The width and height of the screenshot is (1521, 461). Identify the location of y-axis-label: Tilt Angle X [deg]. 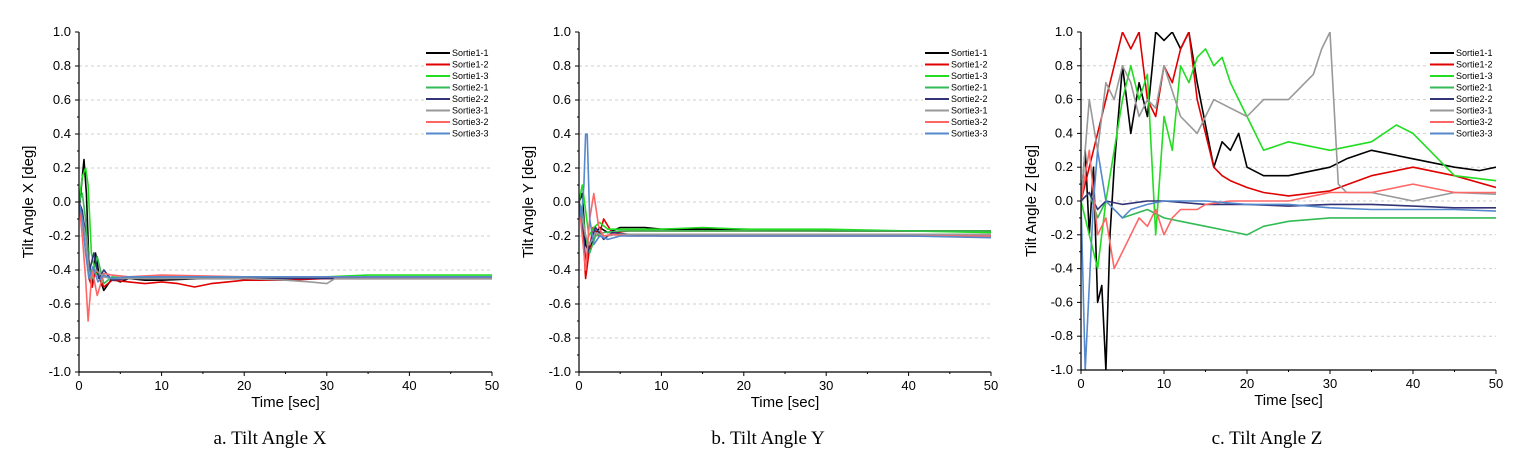
(28, 202).